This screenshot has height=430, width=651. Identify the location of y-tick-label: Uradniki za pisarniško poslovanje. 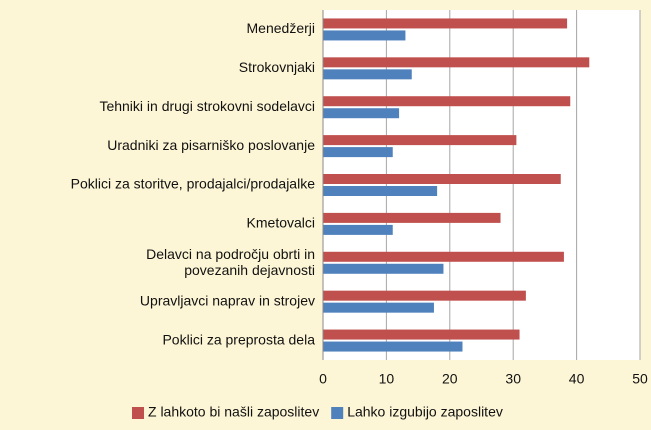
(211, 145).